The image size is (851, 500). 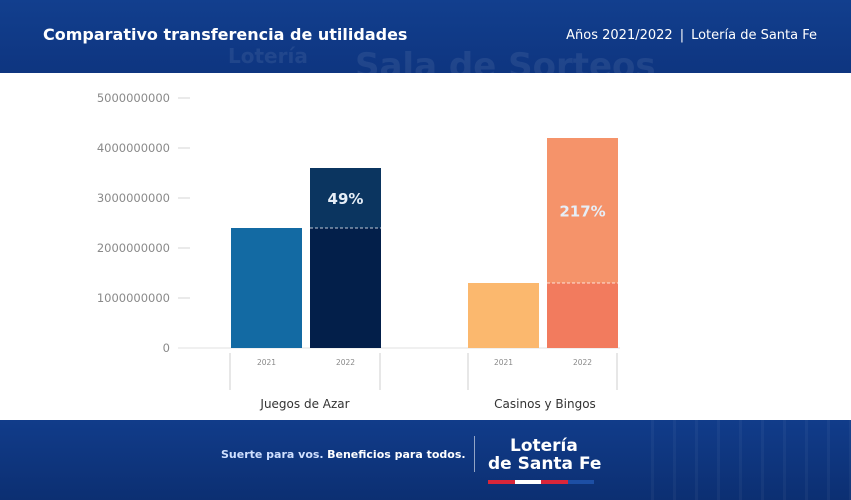 What do you see at coordinates (505, 59) in the screenshot?
I see `header-background-text-2: Sala de Sorteos` at bounding box center [505, 59].